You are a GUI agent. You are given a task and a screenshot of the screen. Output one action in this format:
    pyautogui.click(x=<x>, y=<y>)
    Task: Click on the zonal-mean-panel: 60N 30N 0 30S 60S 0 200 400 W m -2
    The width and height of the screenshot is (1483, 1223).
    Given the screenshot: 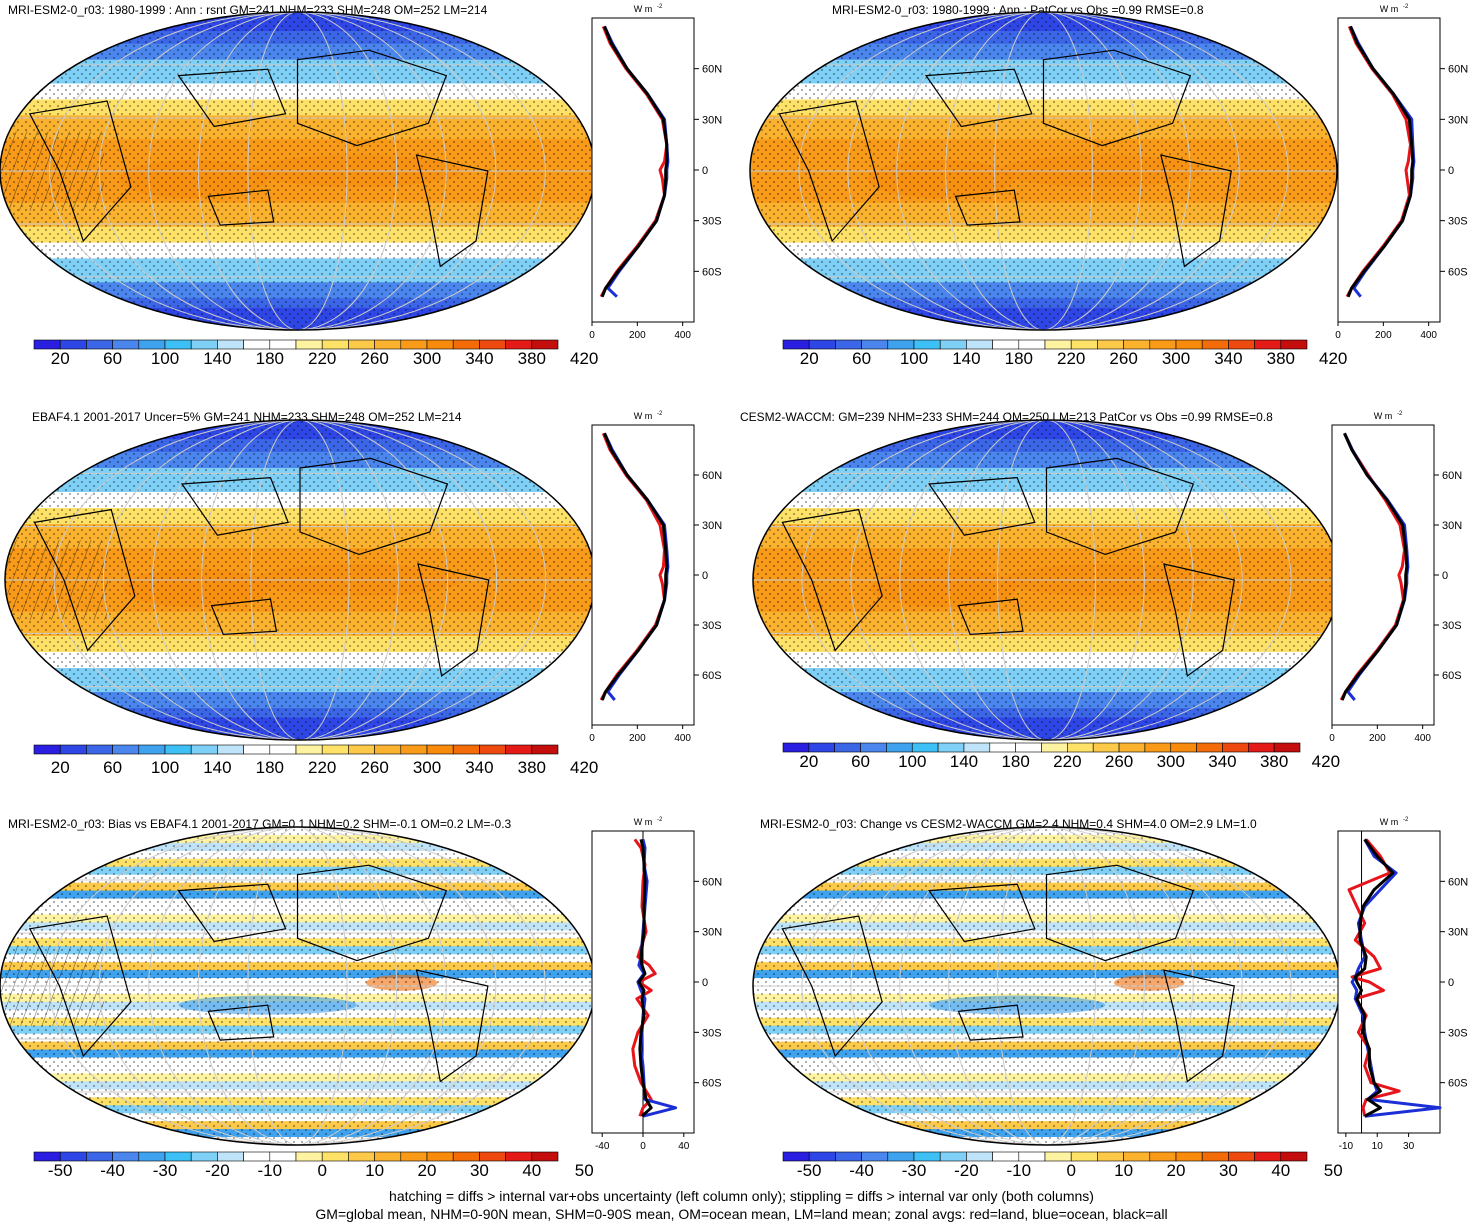 What is the action you would take?
    pyautogui.click(x=1401, y=172)
    